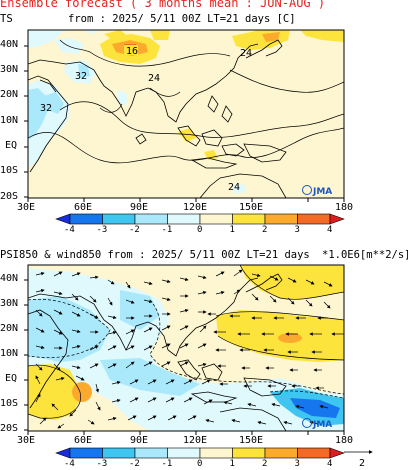 This screenshot has width=408, height=470. I want to click on ts-colorbar, so click(200, 219).